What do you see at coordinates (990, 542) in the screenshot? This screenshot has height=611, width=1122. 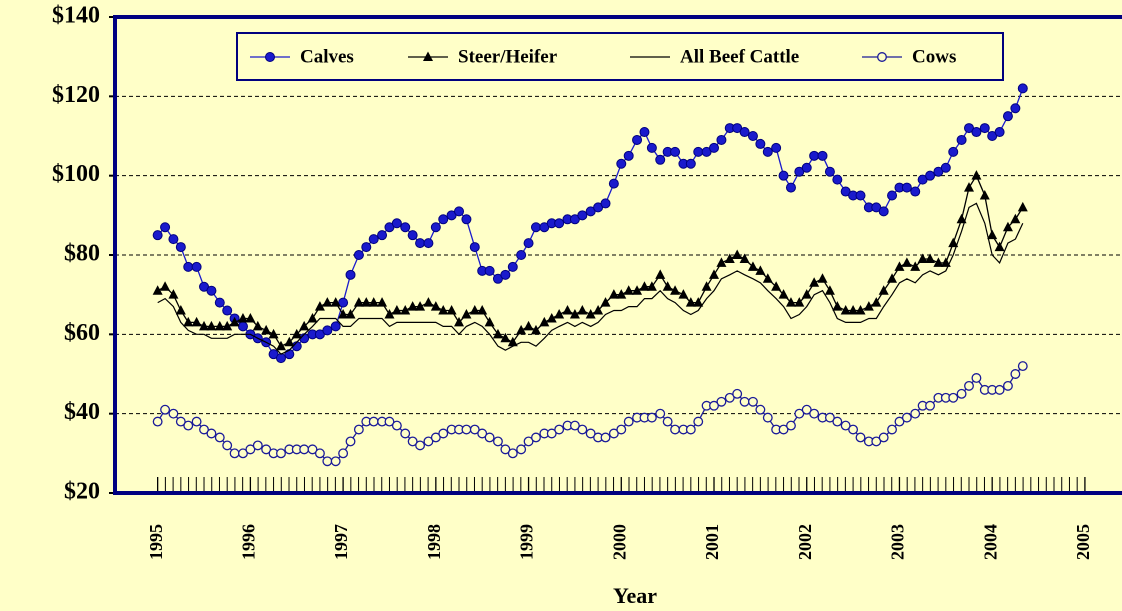 I see `x-tick-label: 2004` at bounding box center [990, 542].